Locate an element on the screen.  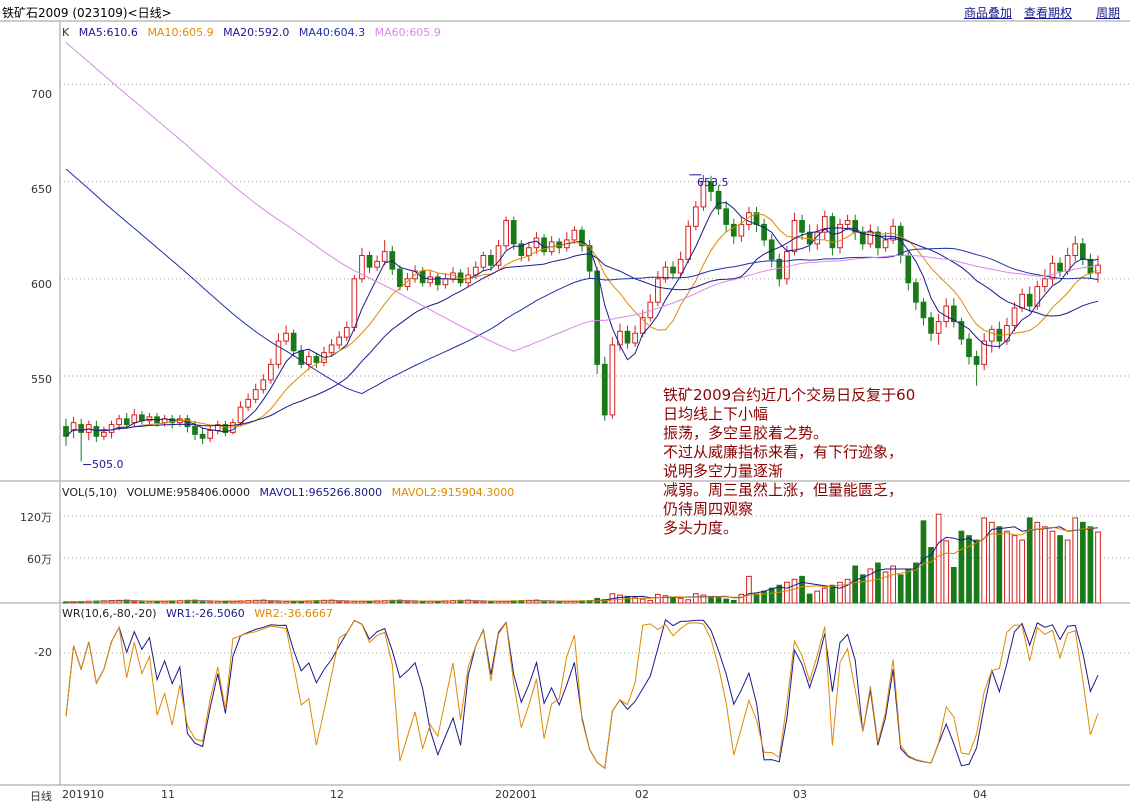
wr1-value: WR1:-26.5060 is located at coordinates (205, 613).